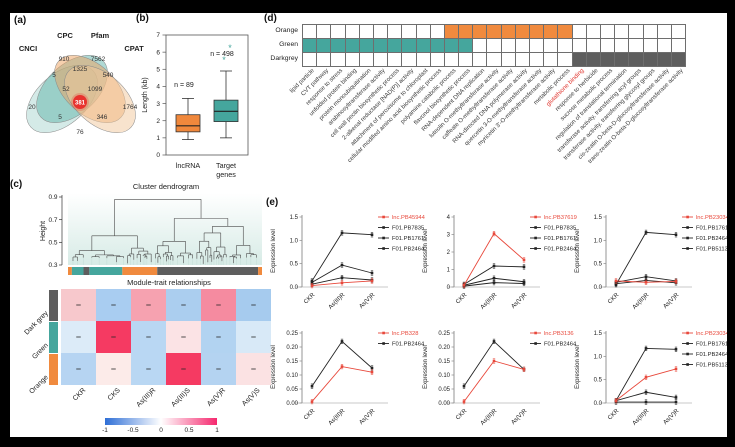 The image size is (735, 447). I want to click on colorbar-tick-label: -1, so click(105, 430).